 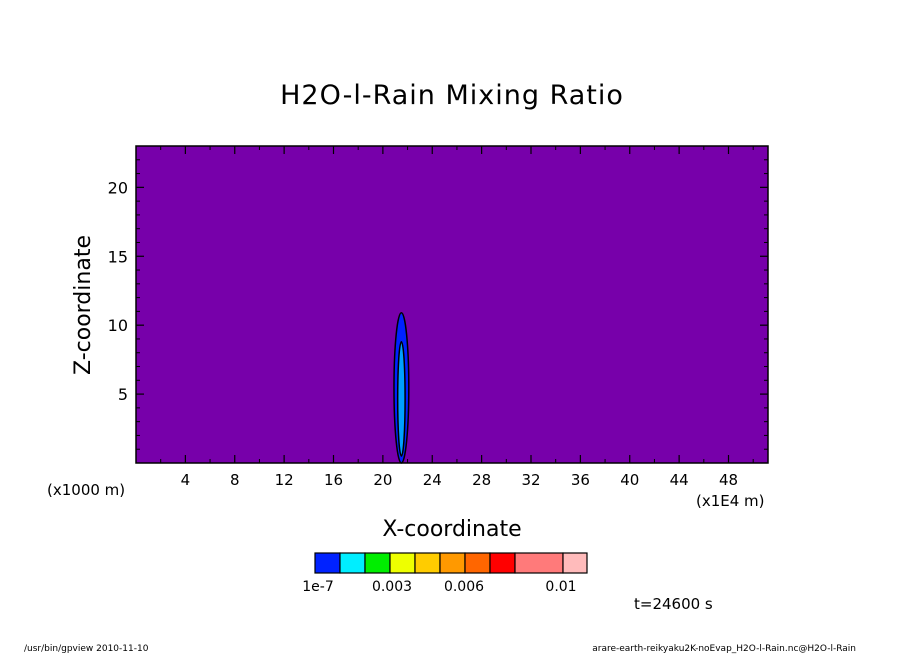 I want to click on y-tick-label: 15, so click(x=118, y=256).